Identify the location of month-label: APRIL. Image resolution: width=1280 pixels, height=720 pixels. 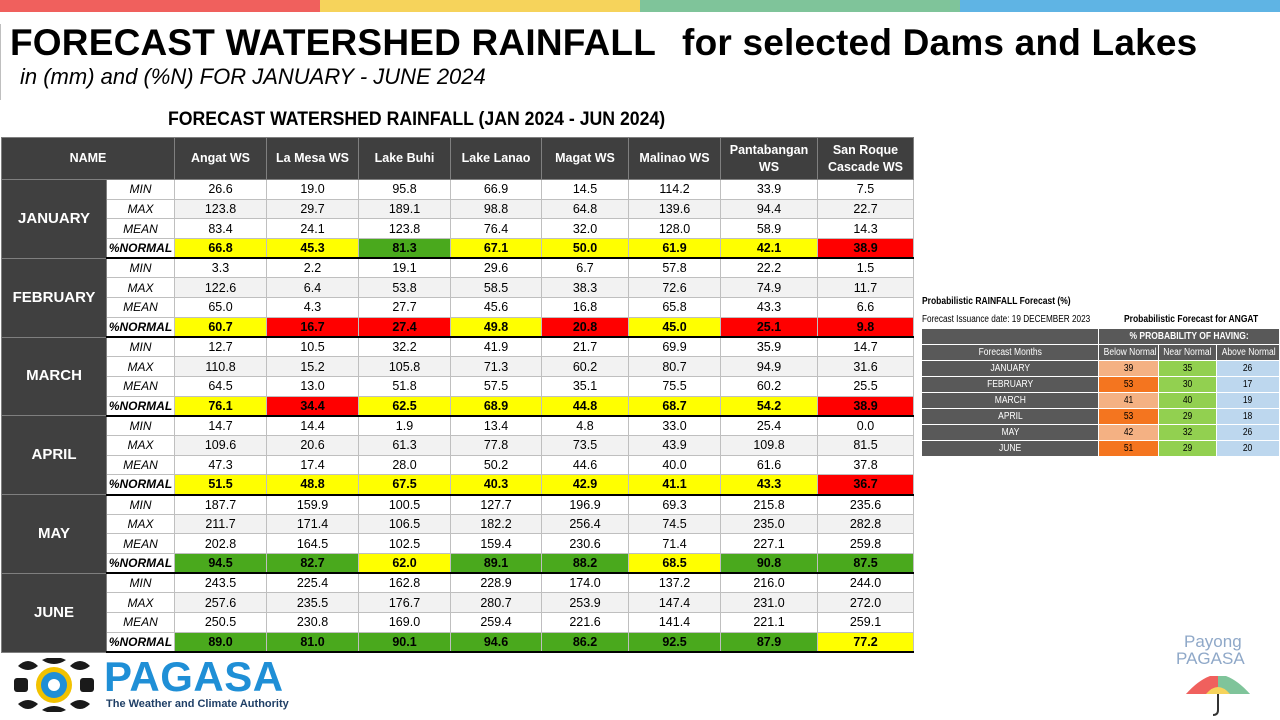
(54, 455).